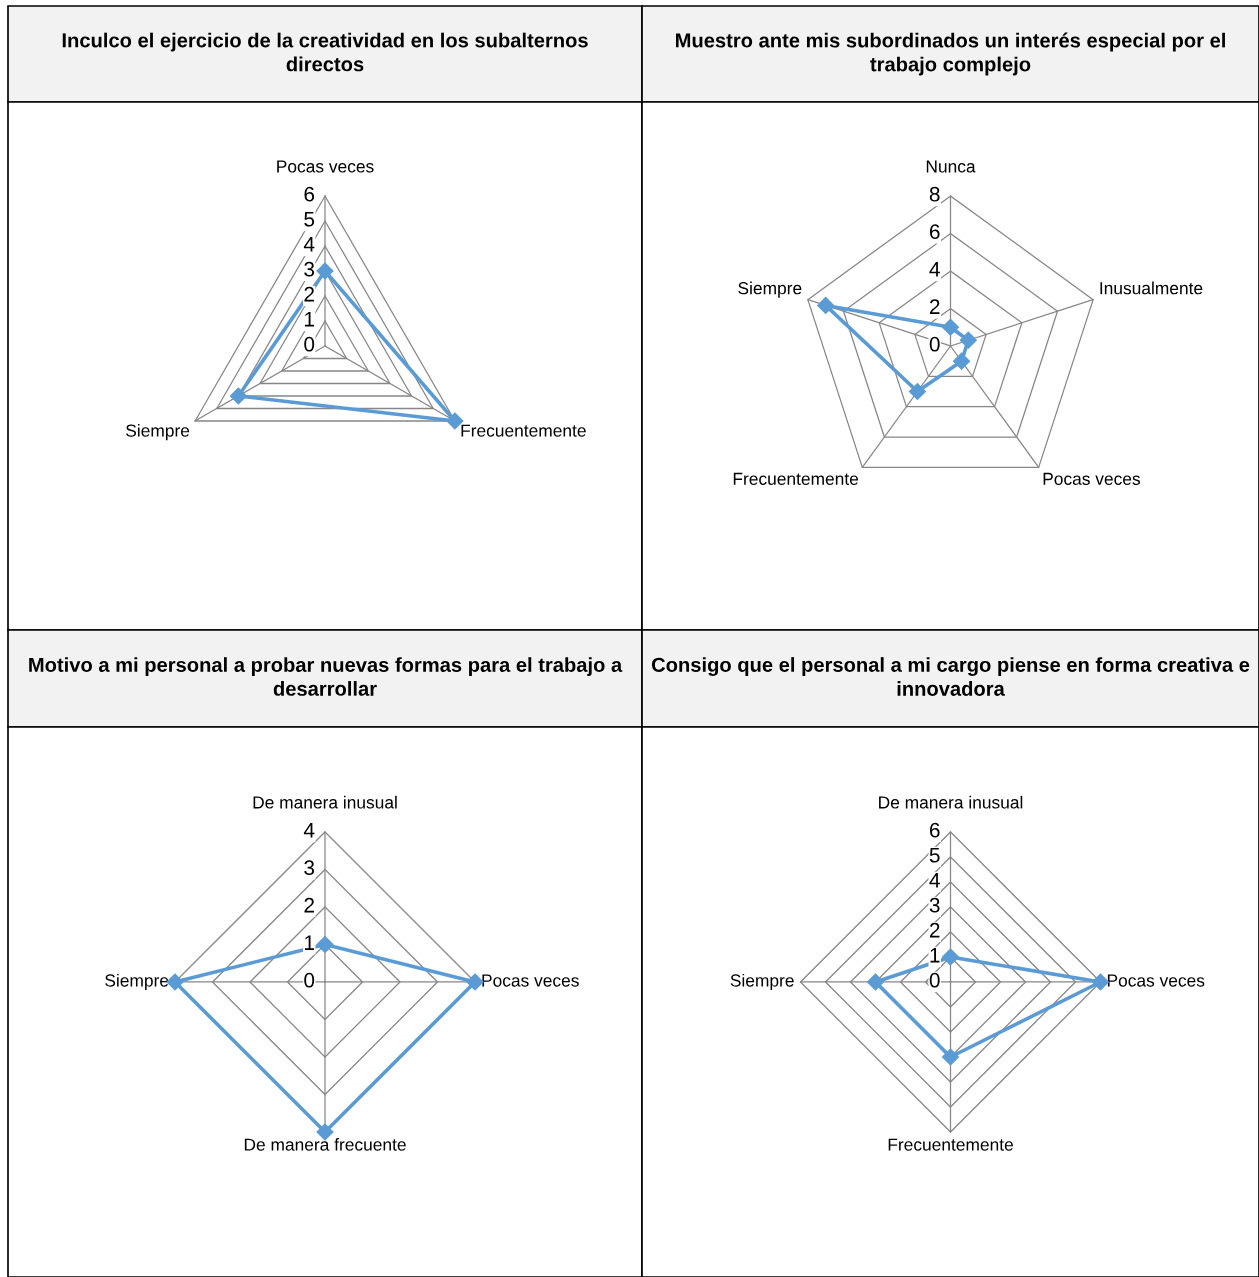 Image resolution: width=1259 pixels, height=1277 pixels. I want to click on chart-title: Motivo a mi personal a probar nuevas formas para el trabajo a desarrollar, so click(326, 676).